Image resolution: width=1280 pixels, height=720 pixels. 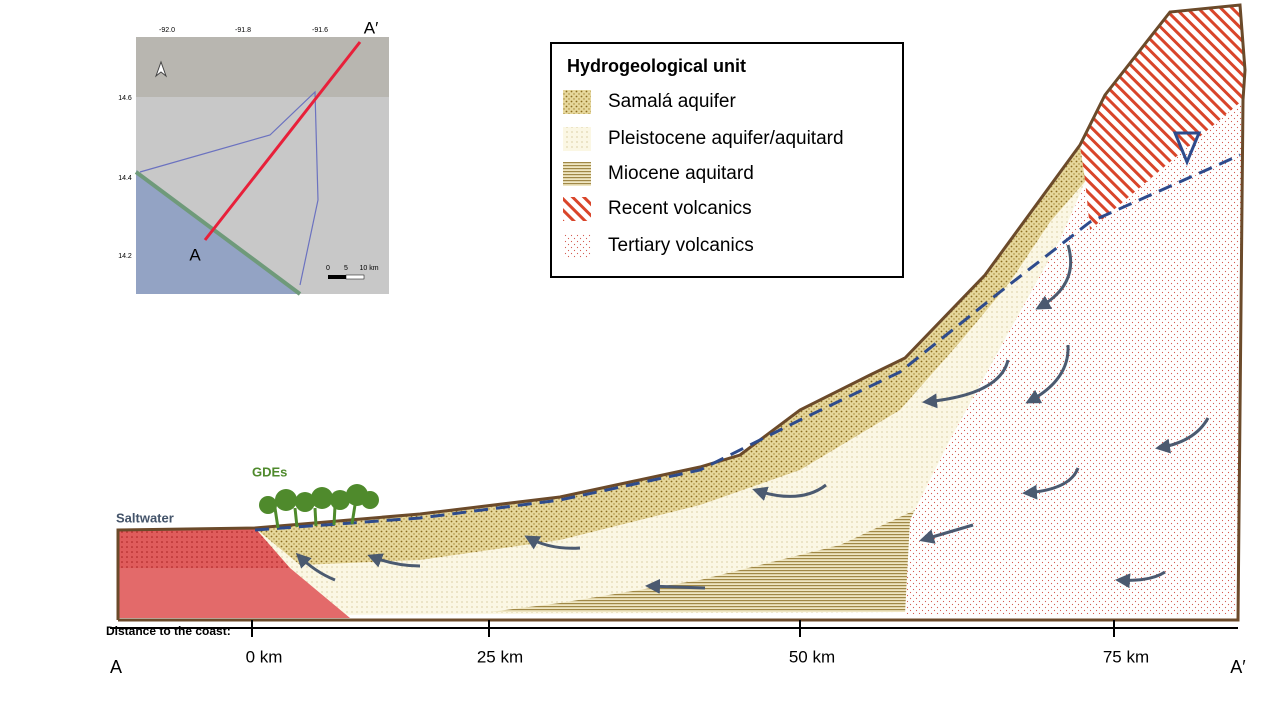 What do you see at coordinates (683, 628) in the screenshot?
I see `axis-ticks` at bounding box center [683, 628].